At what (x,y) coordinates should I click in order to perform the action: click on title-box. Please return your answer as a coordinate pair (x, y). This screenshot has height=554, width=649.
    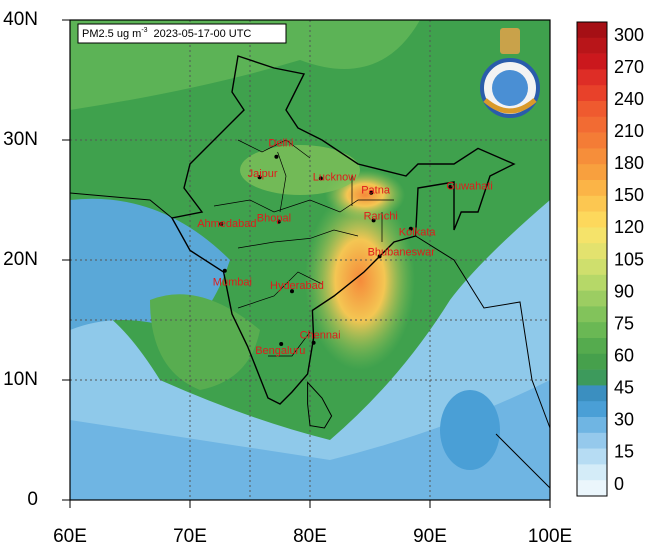
    Looking at the image, I should click on (182, 33).